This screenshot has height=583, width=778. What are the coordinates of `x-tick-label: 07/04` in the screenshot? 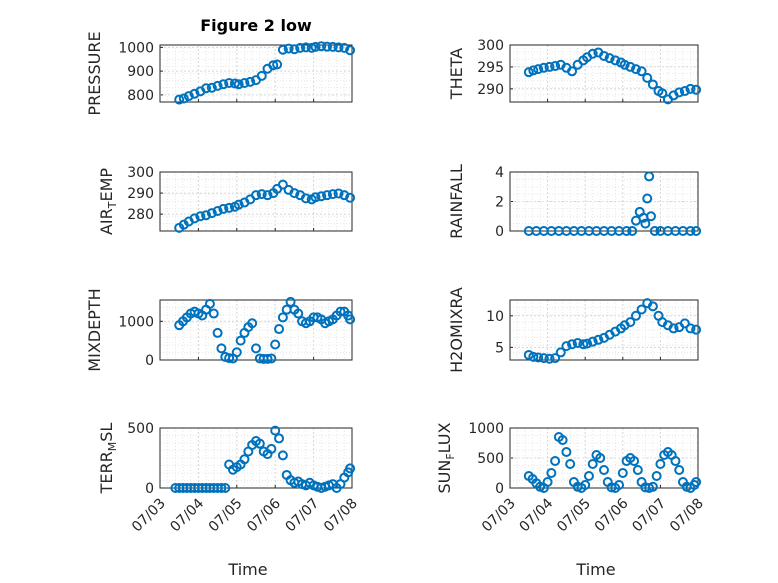 It's located at (537, 515).